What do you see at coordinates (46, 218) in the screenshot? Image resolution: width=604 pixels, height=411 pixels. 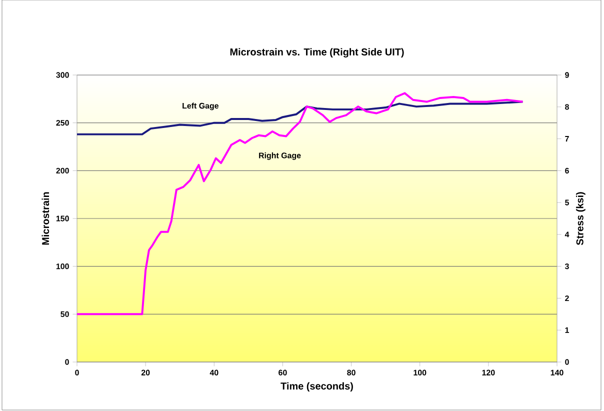 I see `y-axis-title: Microstrain` at bounding box center [46, 218].